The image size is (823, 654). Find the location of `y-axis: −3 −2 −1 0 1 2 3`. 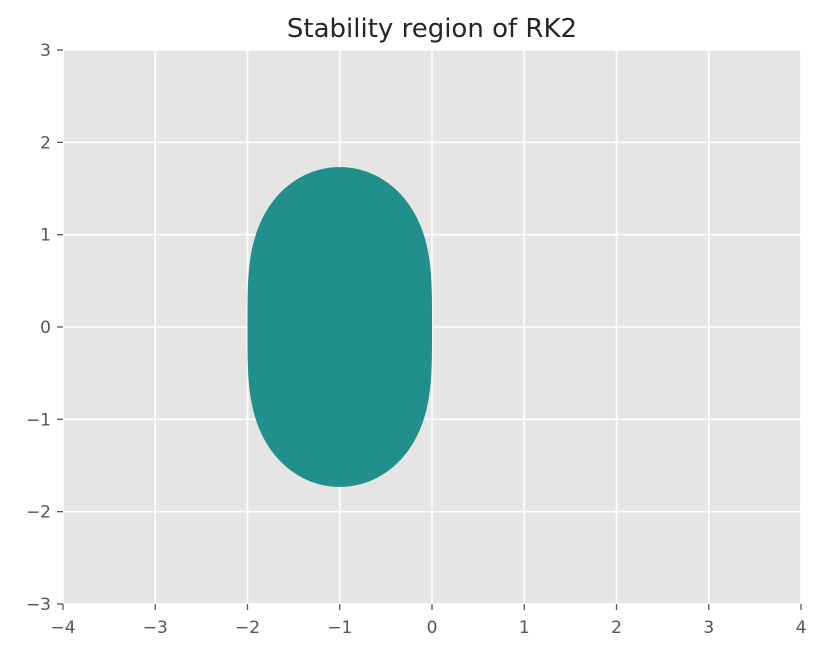

y-axis: −3 −2 −1 0 1 2 3 is located at coordinates (44, 328).